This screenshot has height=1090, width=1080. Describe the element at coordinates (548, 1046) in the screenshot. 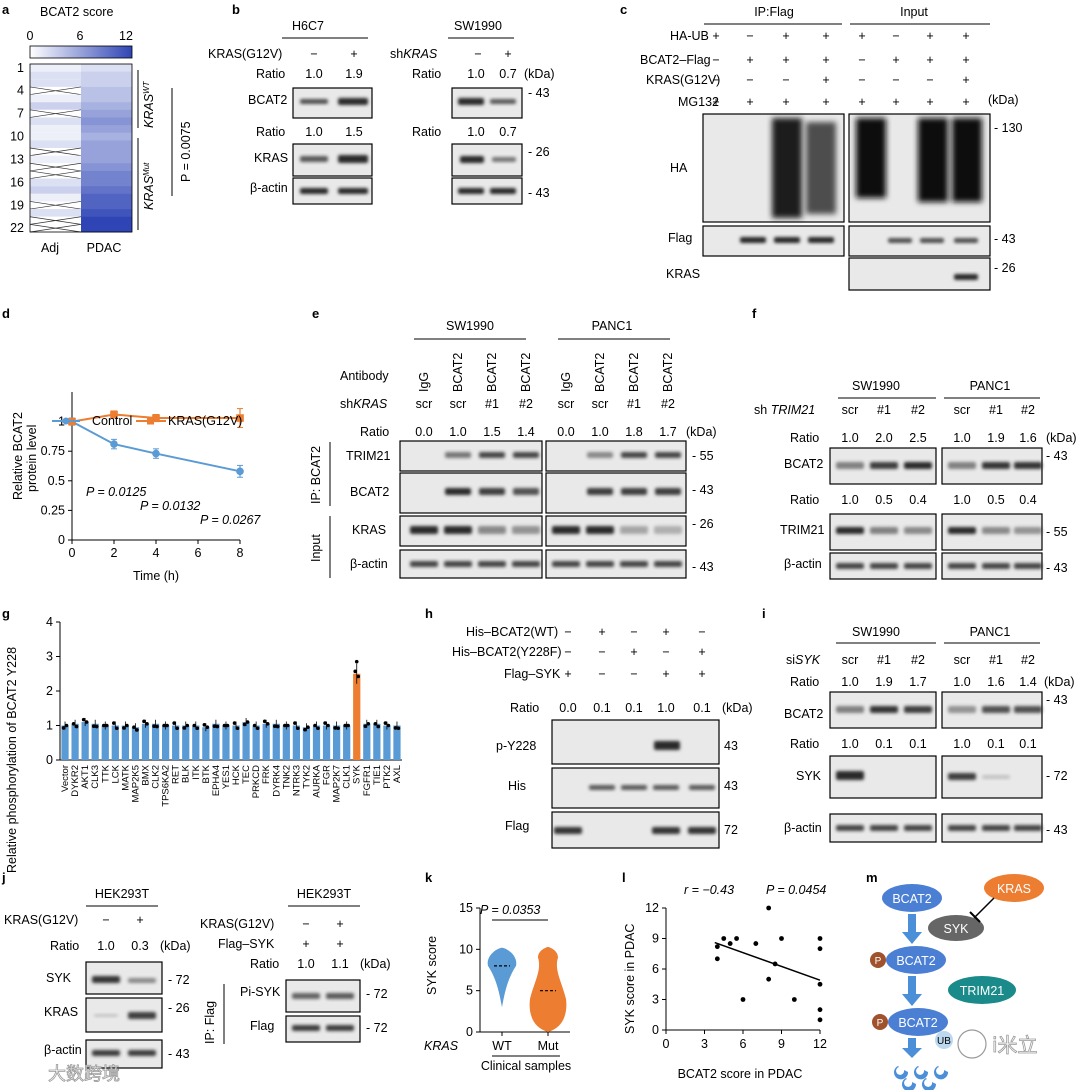

I see `k-x-tick-label: Mut` at that location.